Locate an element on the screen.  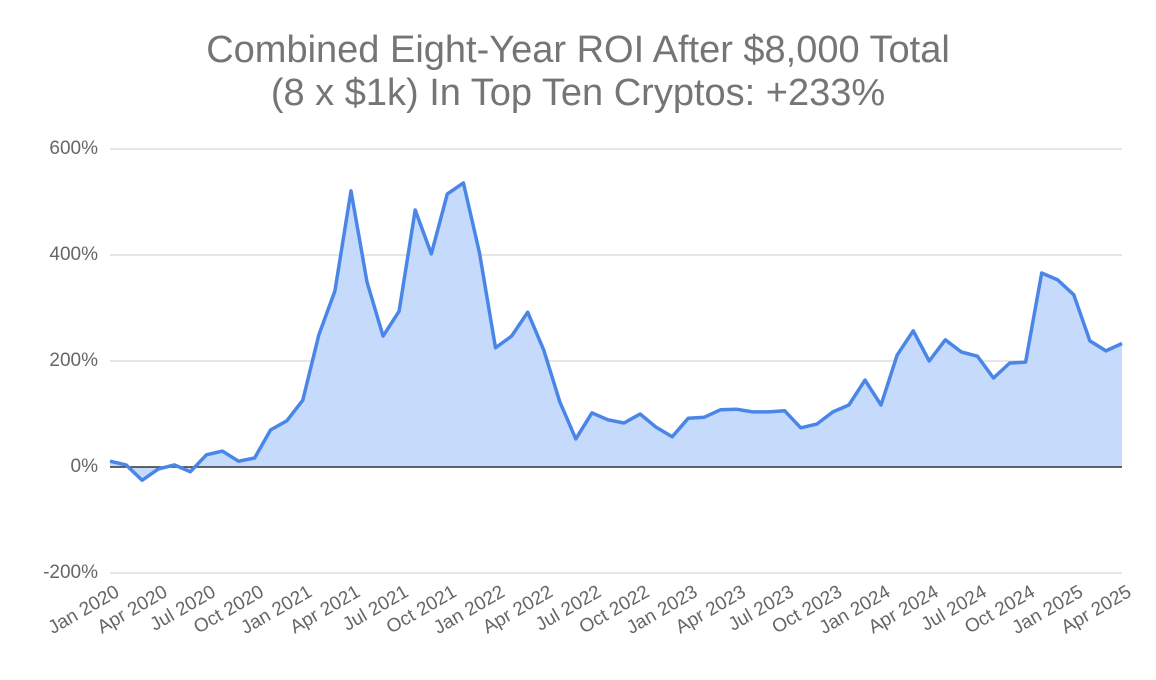
chart-title: (8 x $1k) In Top Ten Cryptos: +233% is located at coordinates (578, 93).